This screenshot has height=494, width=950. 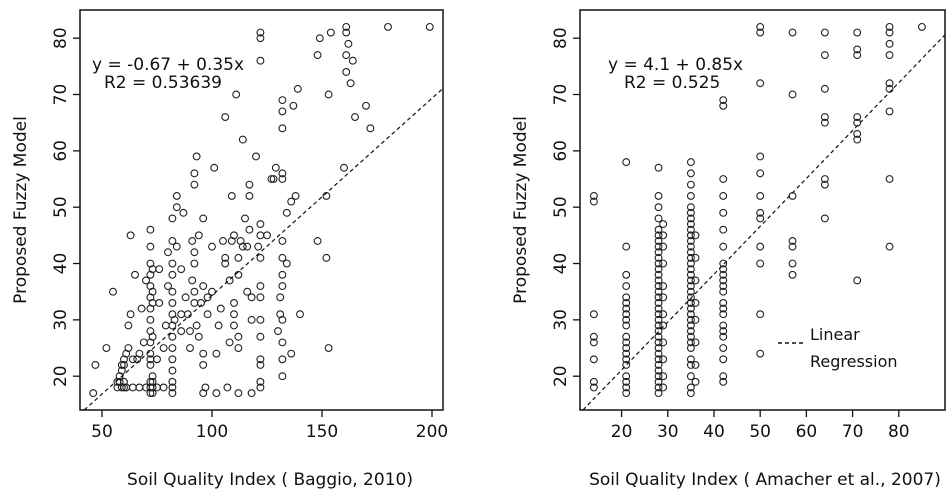 I want to click on right-r2: R2 = 0.525, so click(x=672, y=83).